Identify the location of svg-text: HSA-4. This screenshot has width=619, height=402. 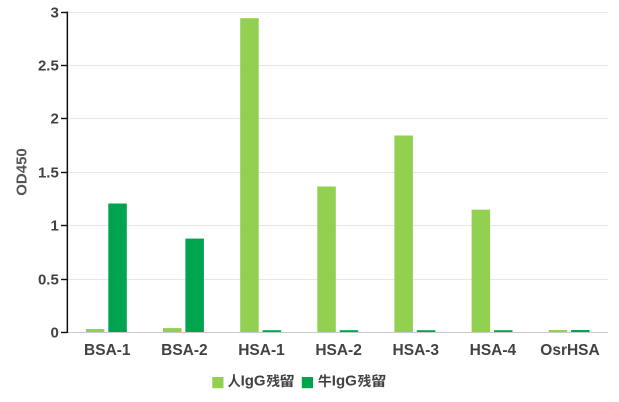
(493, 350).